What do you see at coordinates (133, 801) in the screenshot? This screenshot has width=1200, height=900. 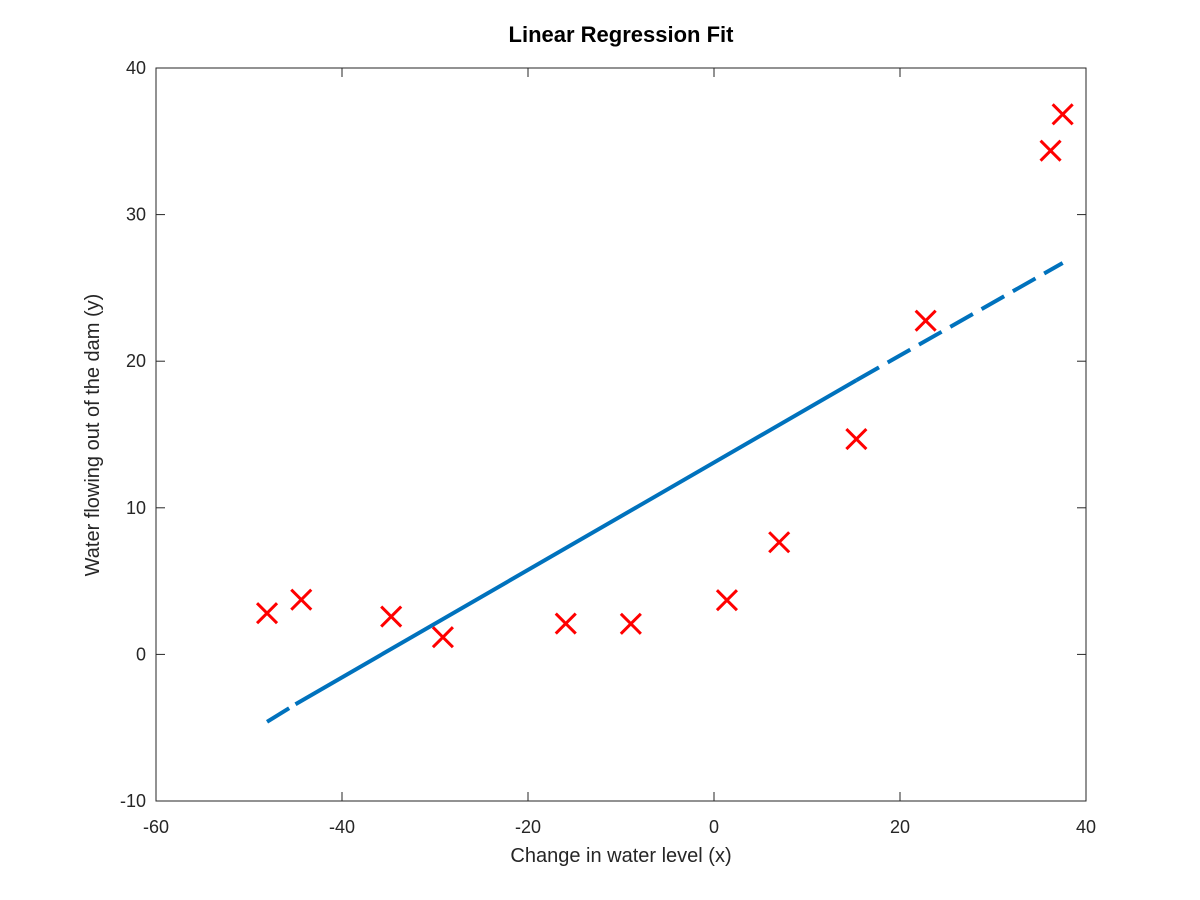 I see `y-tick-label: -10` at bounding box center [133, 801].